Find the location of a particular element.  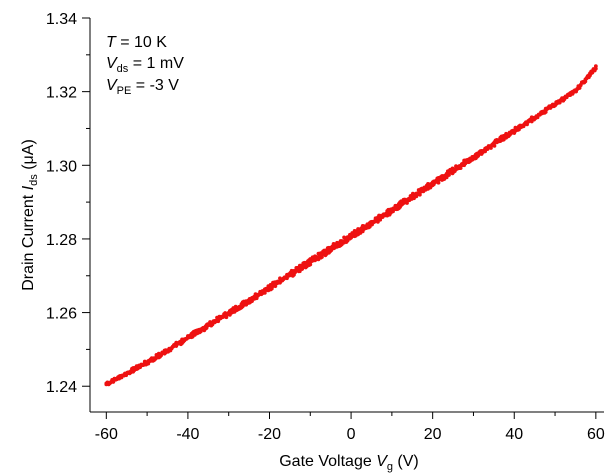

annotation-vds: Vds = 1 mV is located at coordinates (145, 65).